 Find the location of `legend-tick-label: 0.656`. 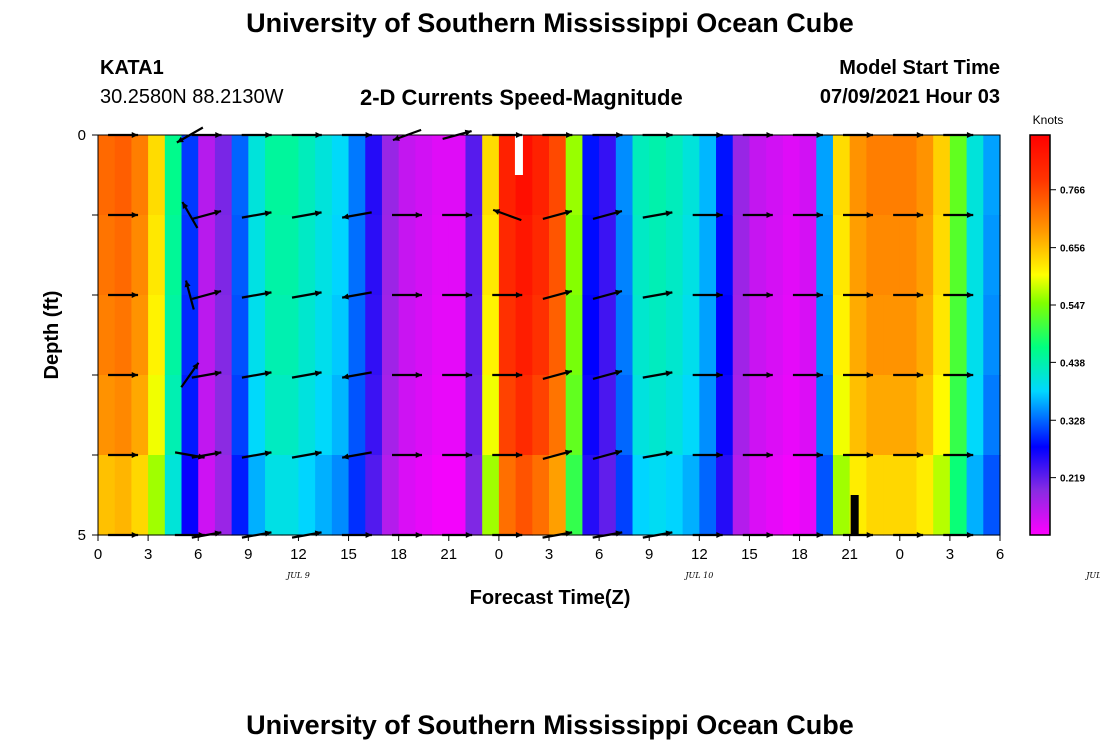

legend-tick-label: 0.656 is located at coordinates (1072, 249).